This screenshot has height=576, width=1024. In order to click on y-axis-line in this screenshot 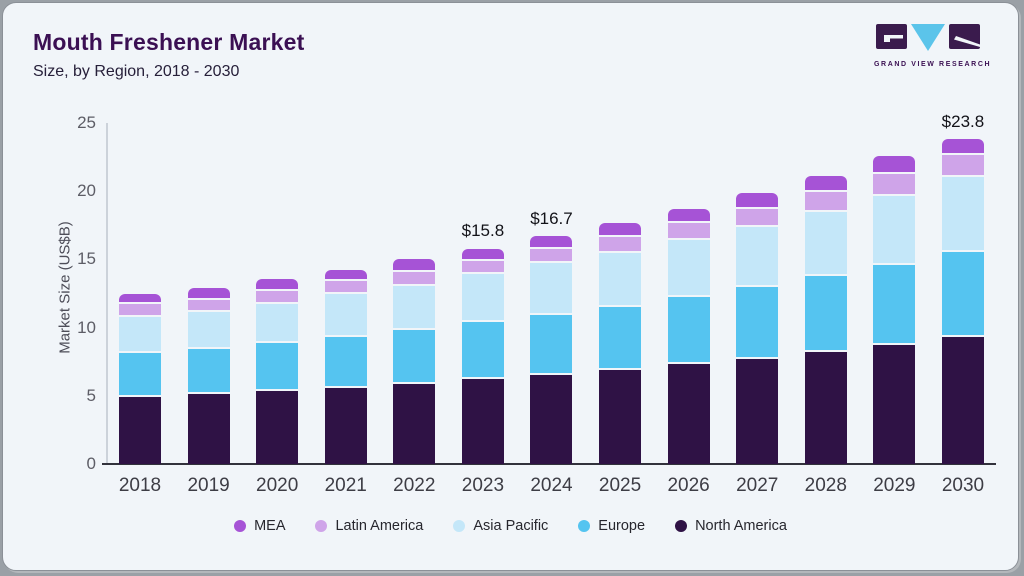, I will do `click(107, 293)`.